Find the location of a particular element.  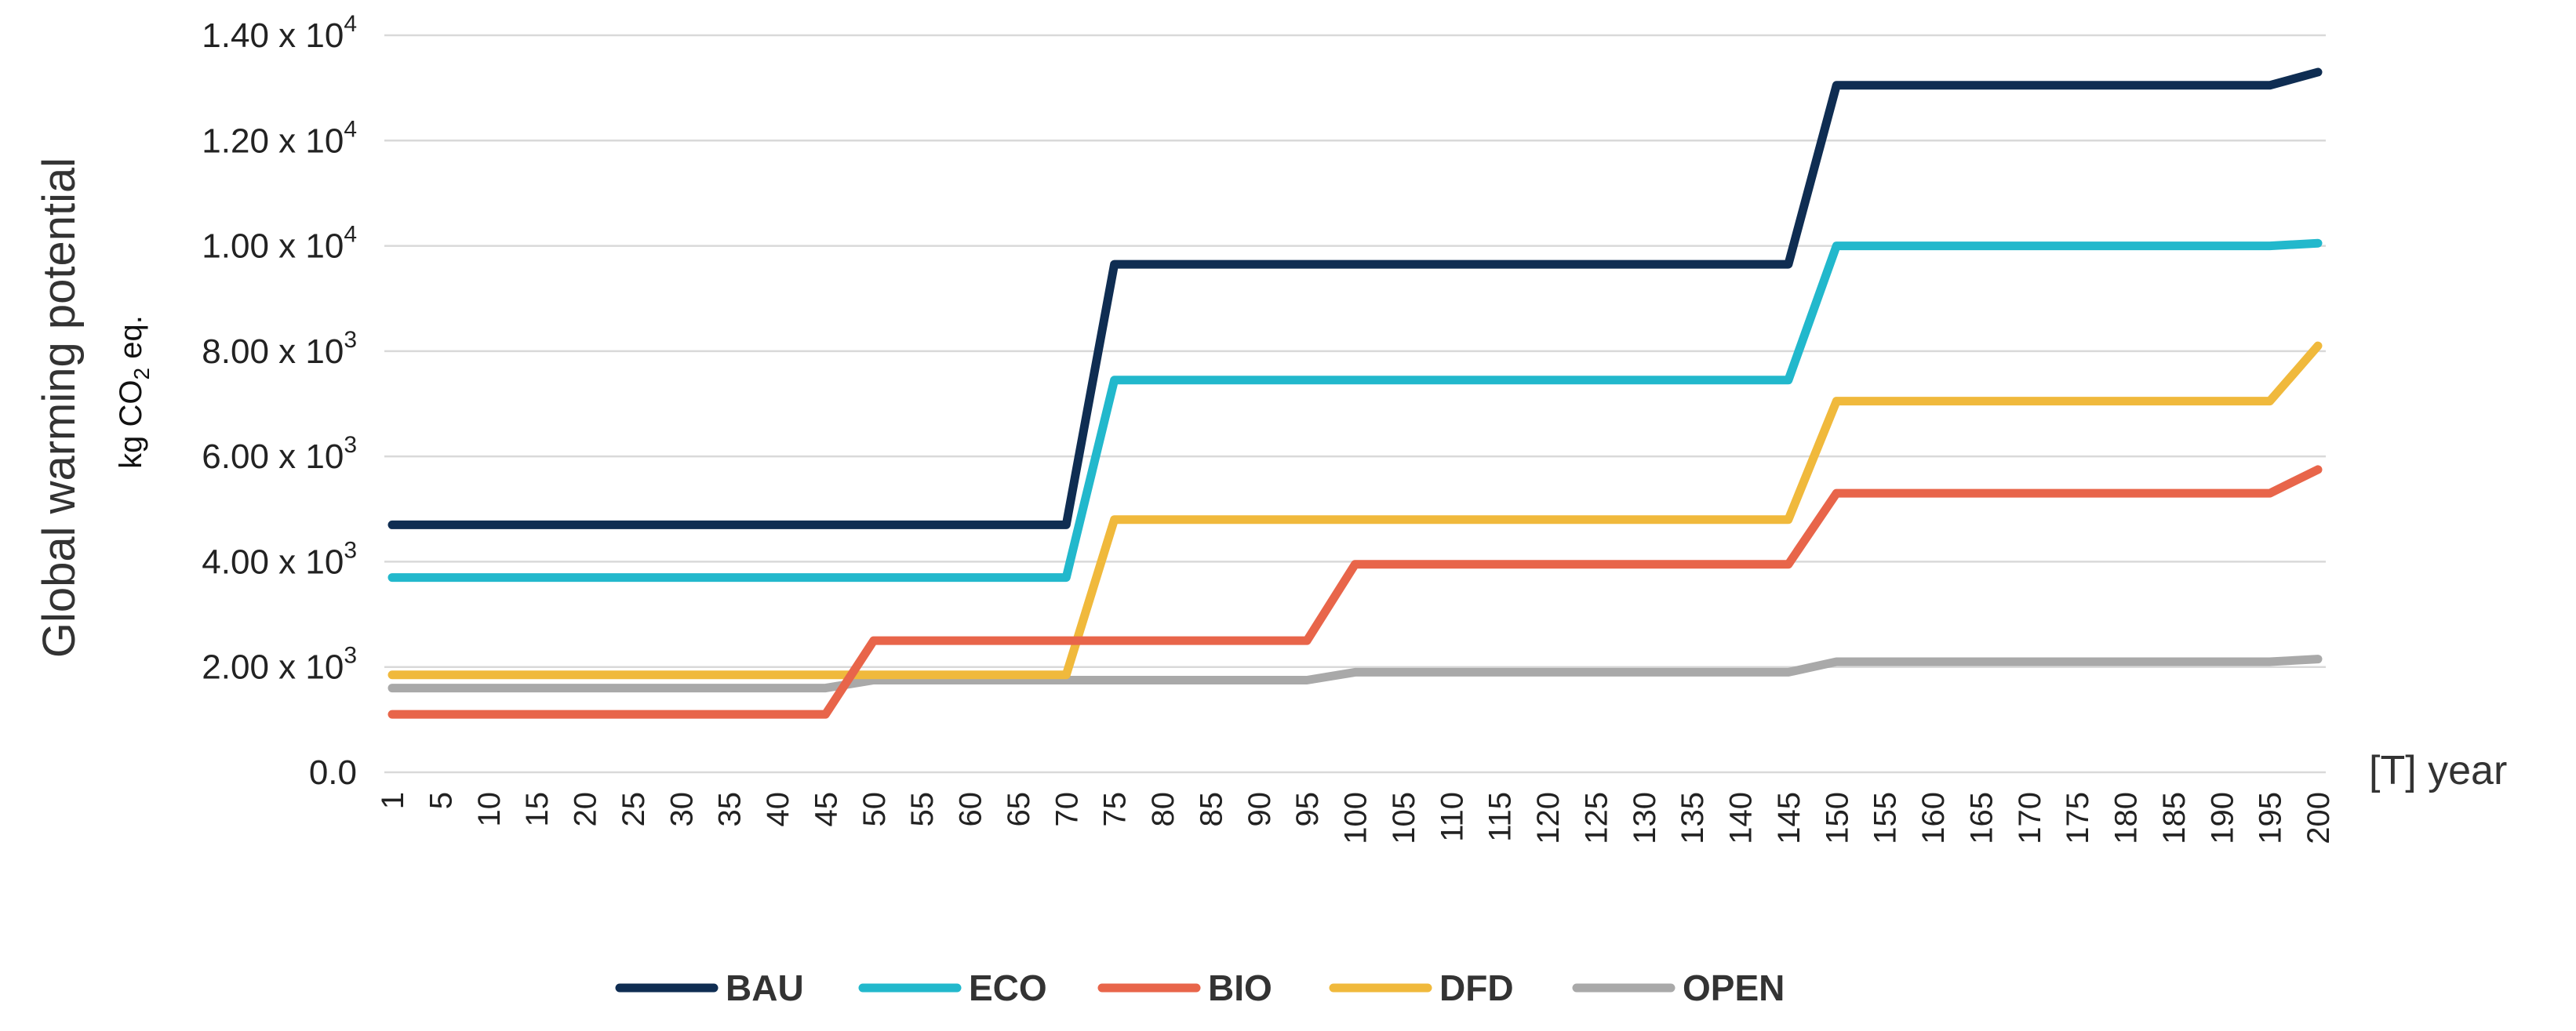

x-tick-label: 15 is located at coordinates (537, 809).